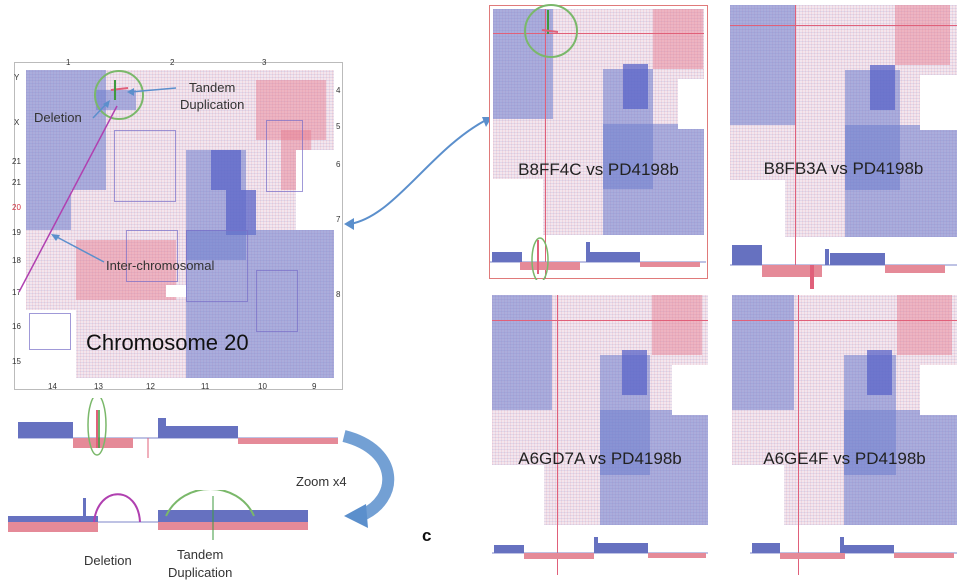  What do you see at coordinates (200, 563) in the screenshot?
I see `zoom-tandem-label: Tandem Duplication` at bounding box center [200, 563].